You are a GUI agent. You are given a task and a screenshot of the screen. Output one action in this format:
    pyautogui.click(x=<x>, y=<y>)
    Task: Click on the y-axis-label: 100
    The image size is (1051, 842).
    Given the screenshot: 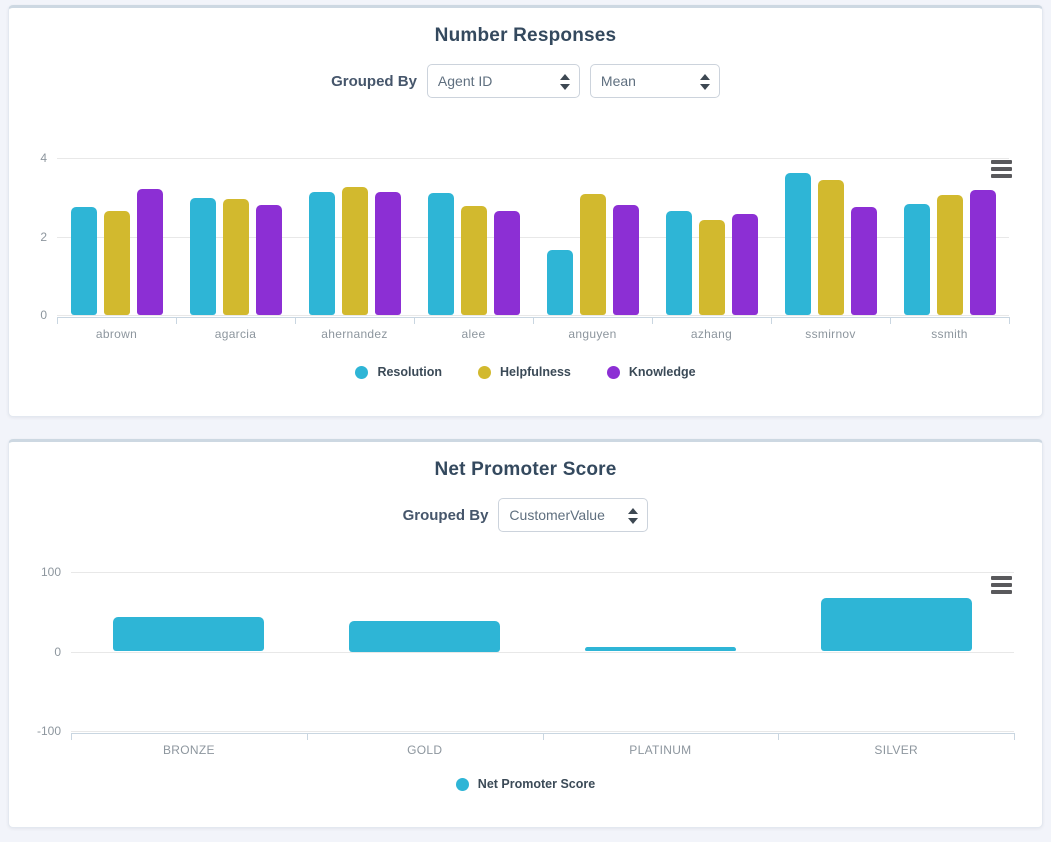 What is the action you would take?
    pyautogui.click(x=50, y=572)
    